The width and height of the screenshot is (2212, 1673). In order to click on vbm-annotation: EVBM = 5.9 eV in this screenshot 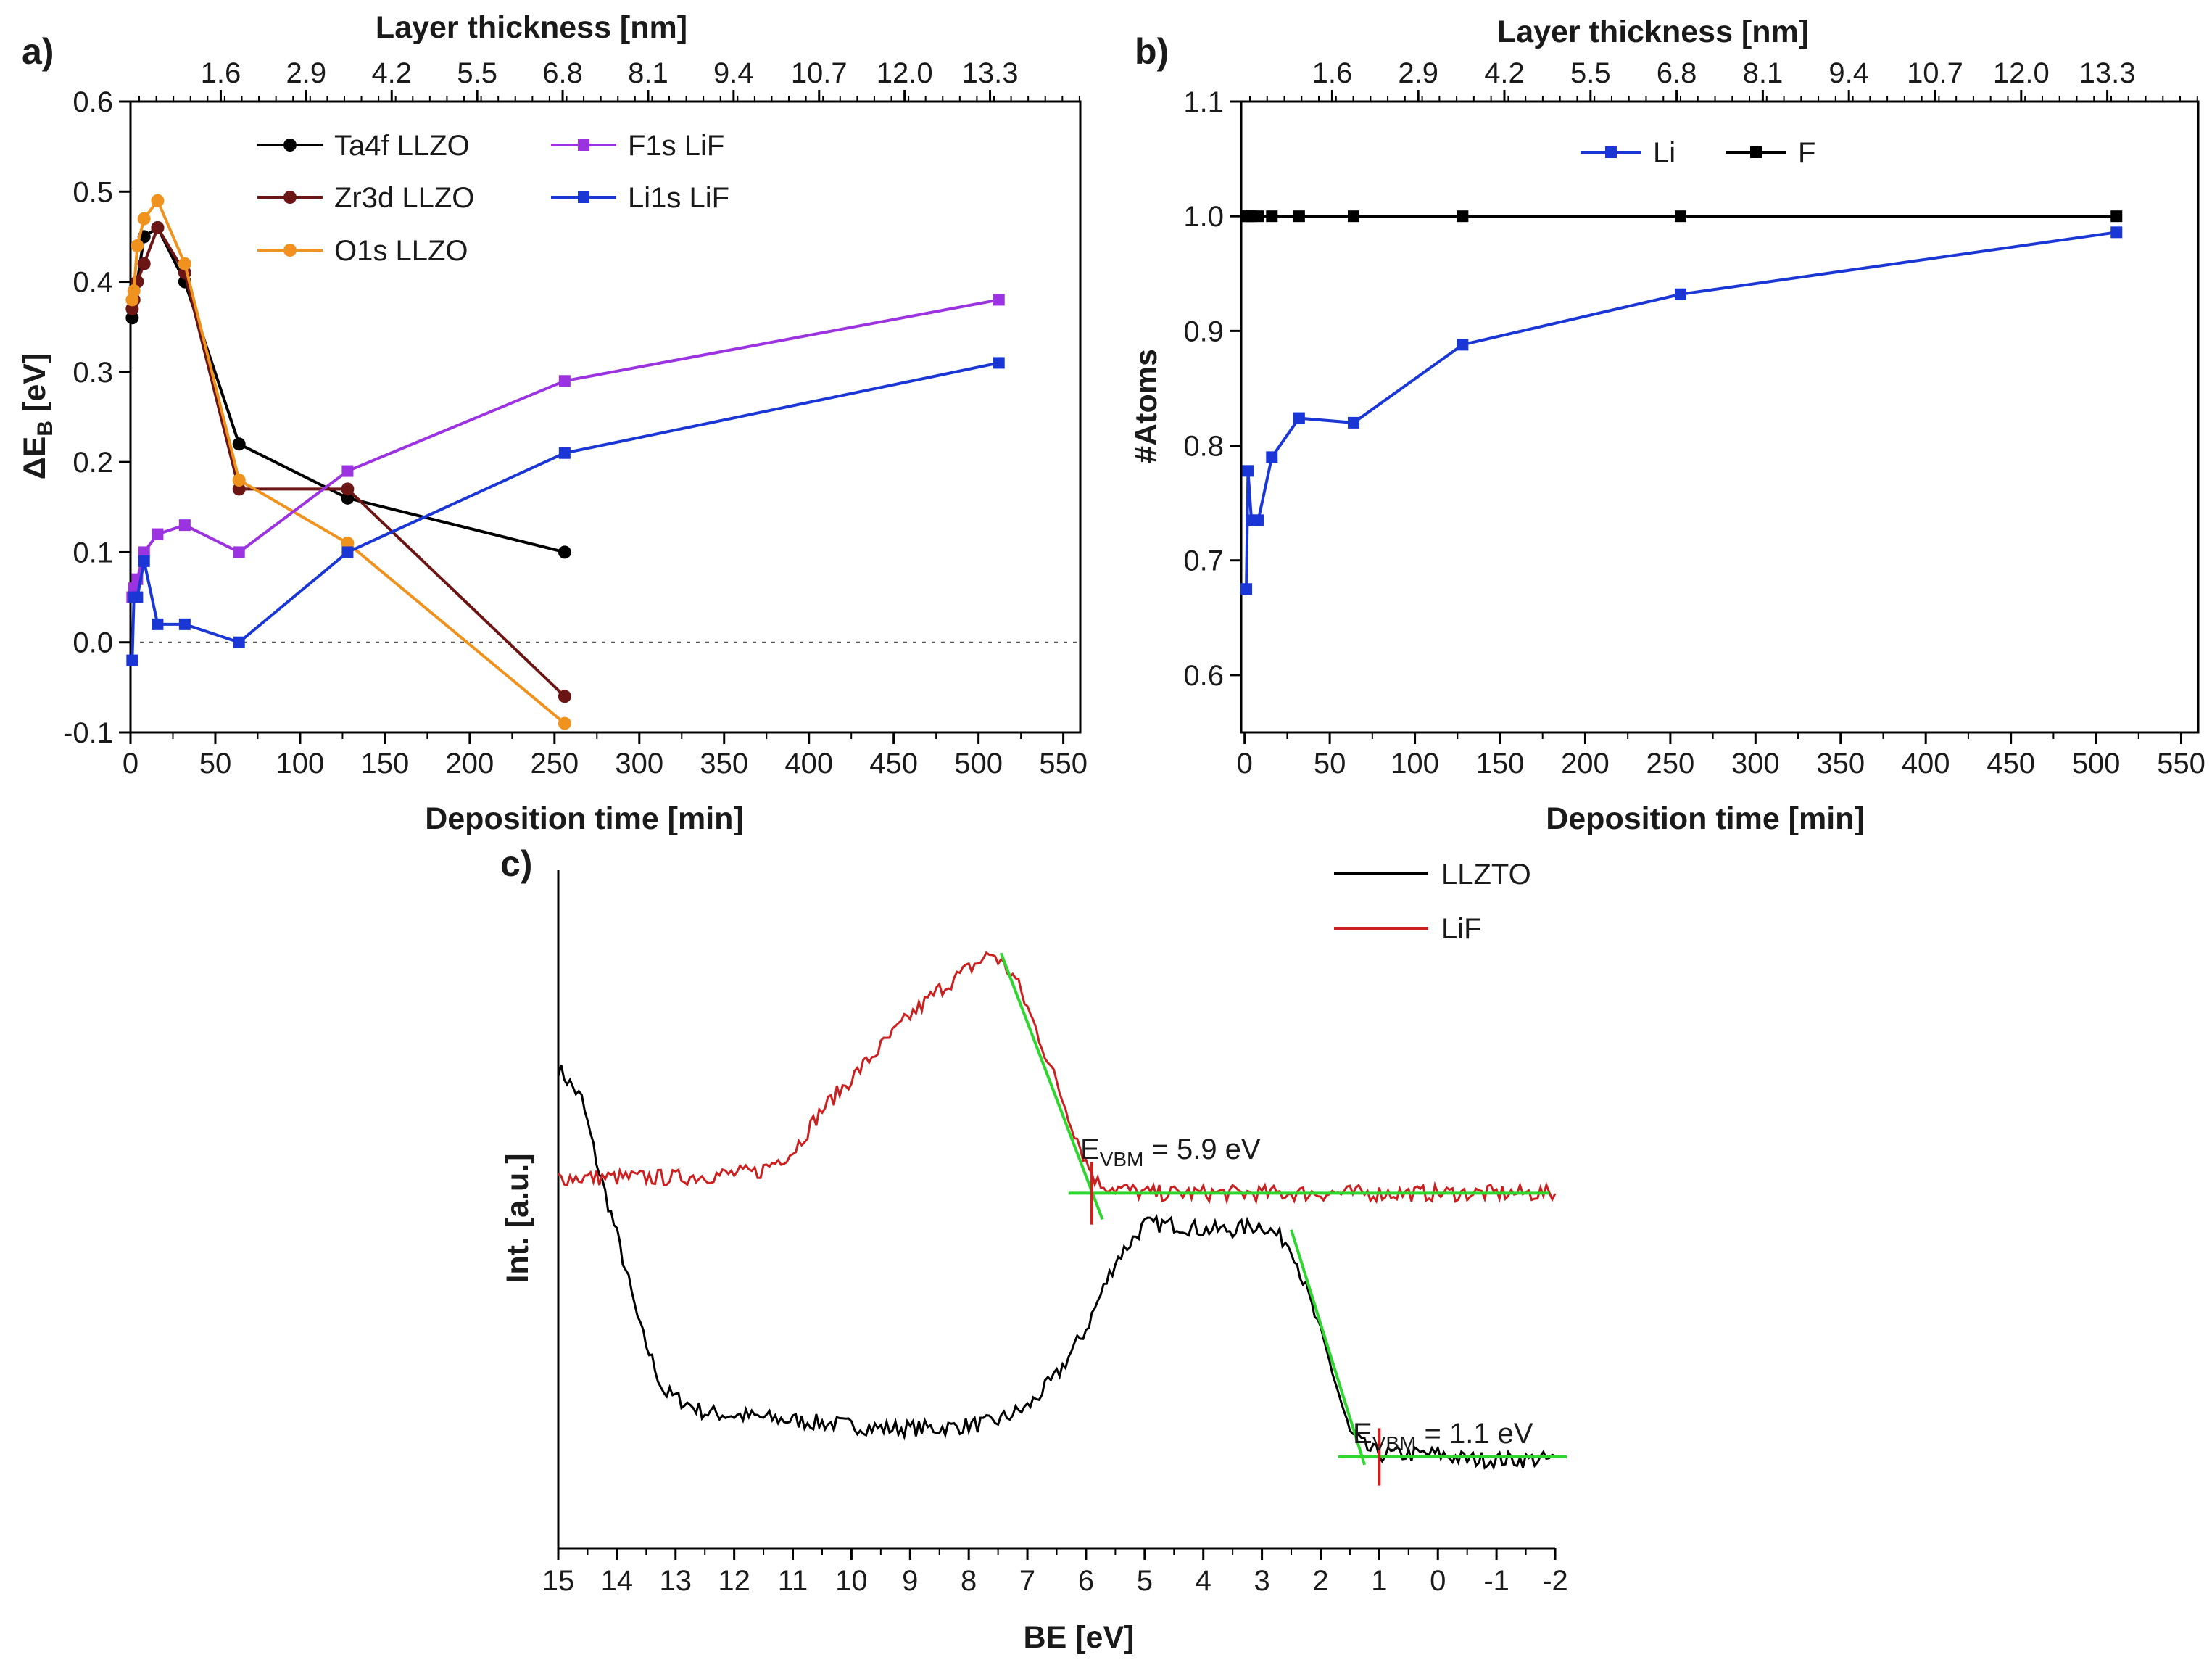, I will do `click(1170, 1151)`.